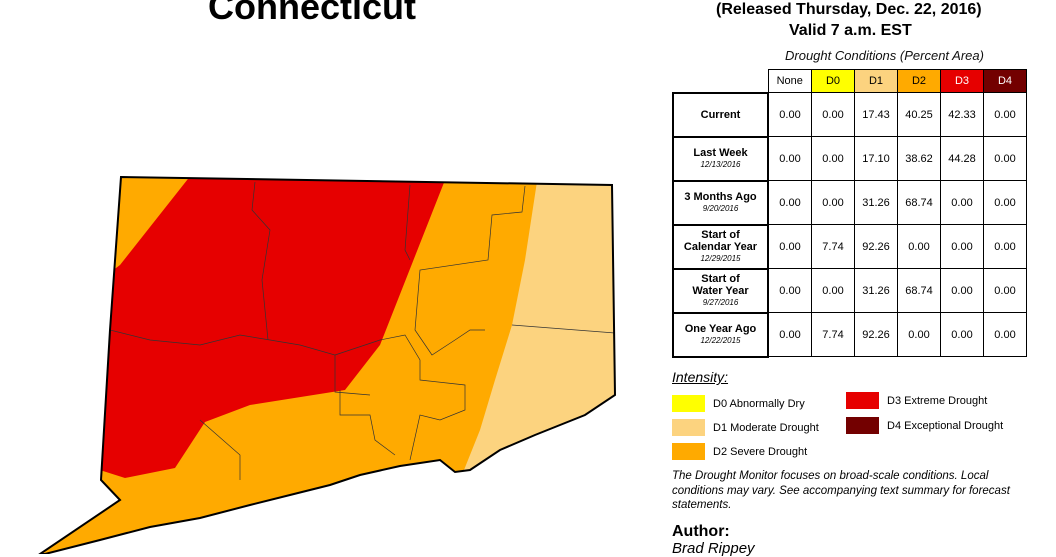 Image resolution: width=1056 pixels, height=557 pixels. I want to click on legend-label: D4 Exceptional Drought, so click(945, 425).